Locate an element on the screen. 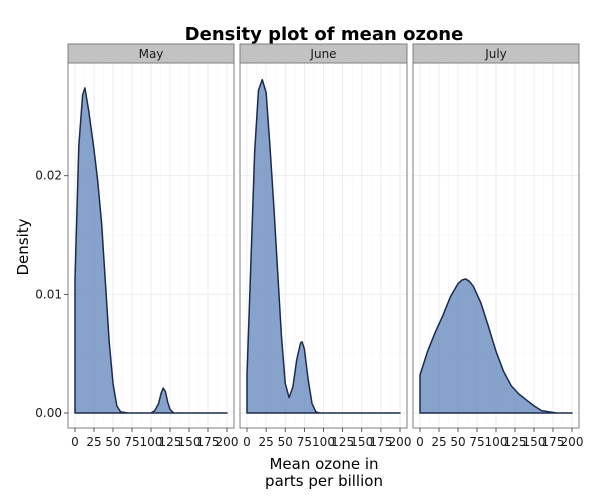 The width and height of the screenshot is (600, 504). density-area-july is located at coordinates (496, 346).